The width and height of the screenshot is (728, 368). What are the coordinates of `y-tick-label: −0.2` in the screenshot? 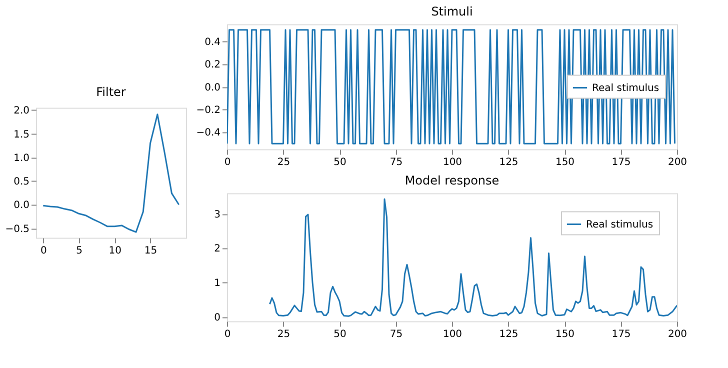 It's located at (208, 110).